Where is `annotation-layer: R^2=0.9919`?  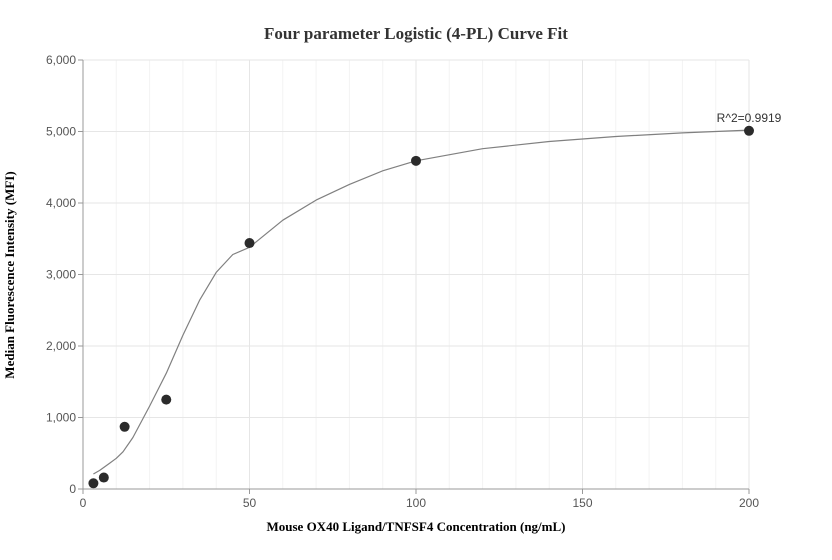 annotation-layer: R^2=0.9919 is located at coordinates (749, 118).